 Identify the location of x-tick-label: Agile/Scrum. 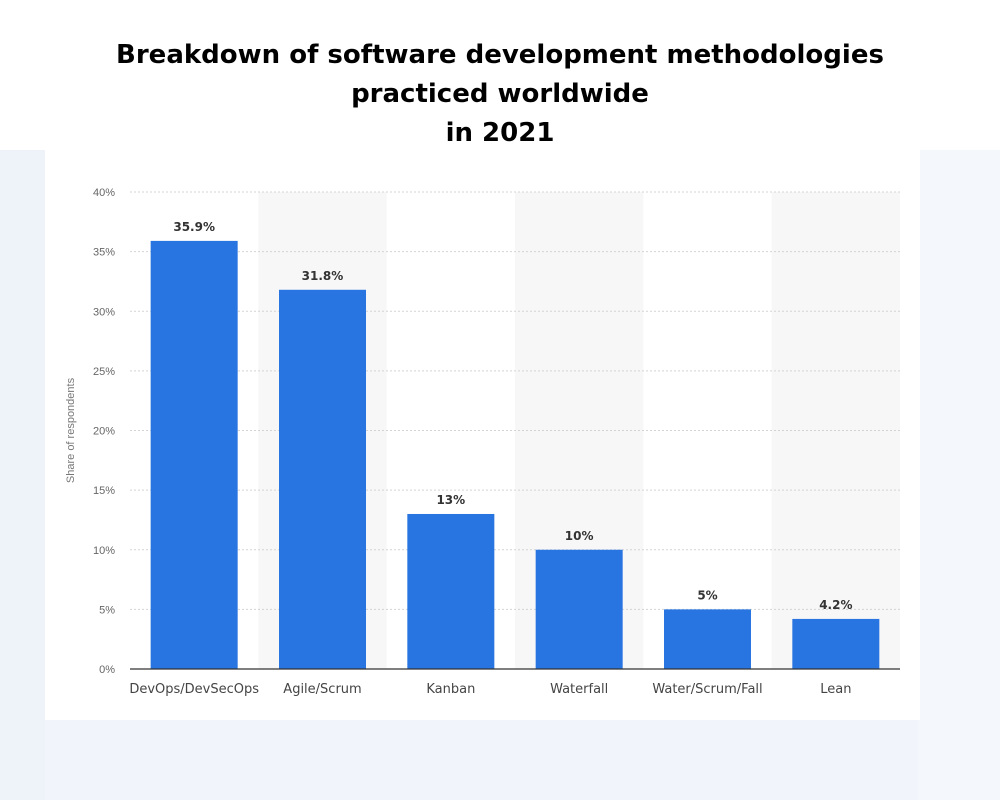
(322, 689).